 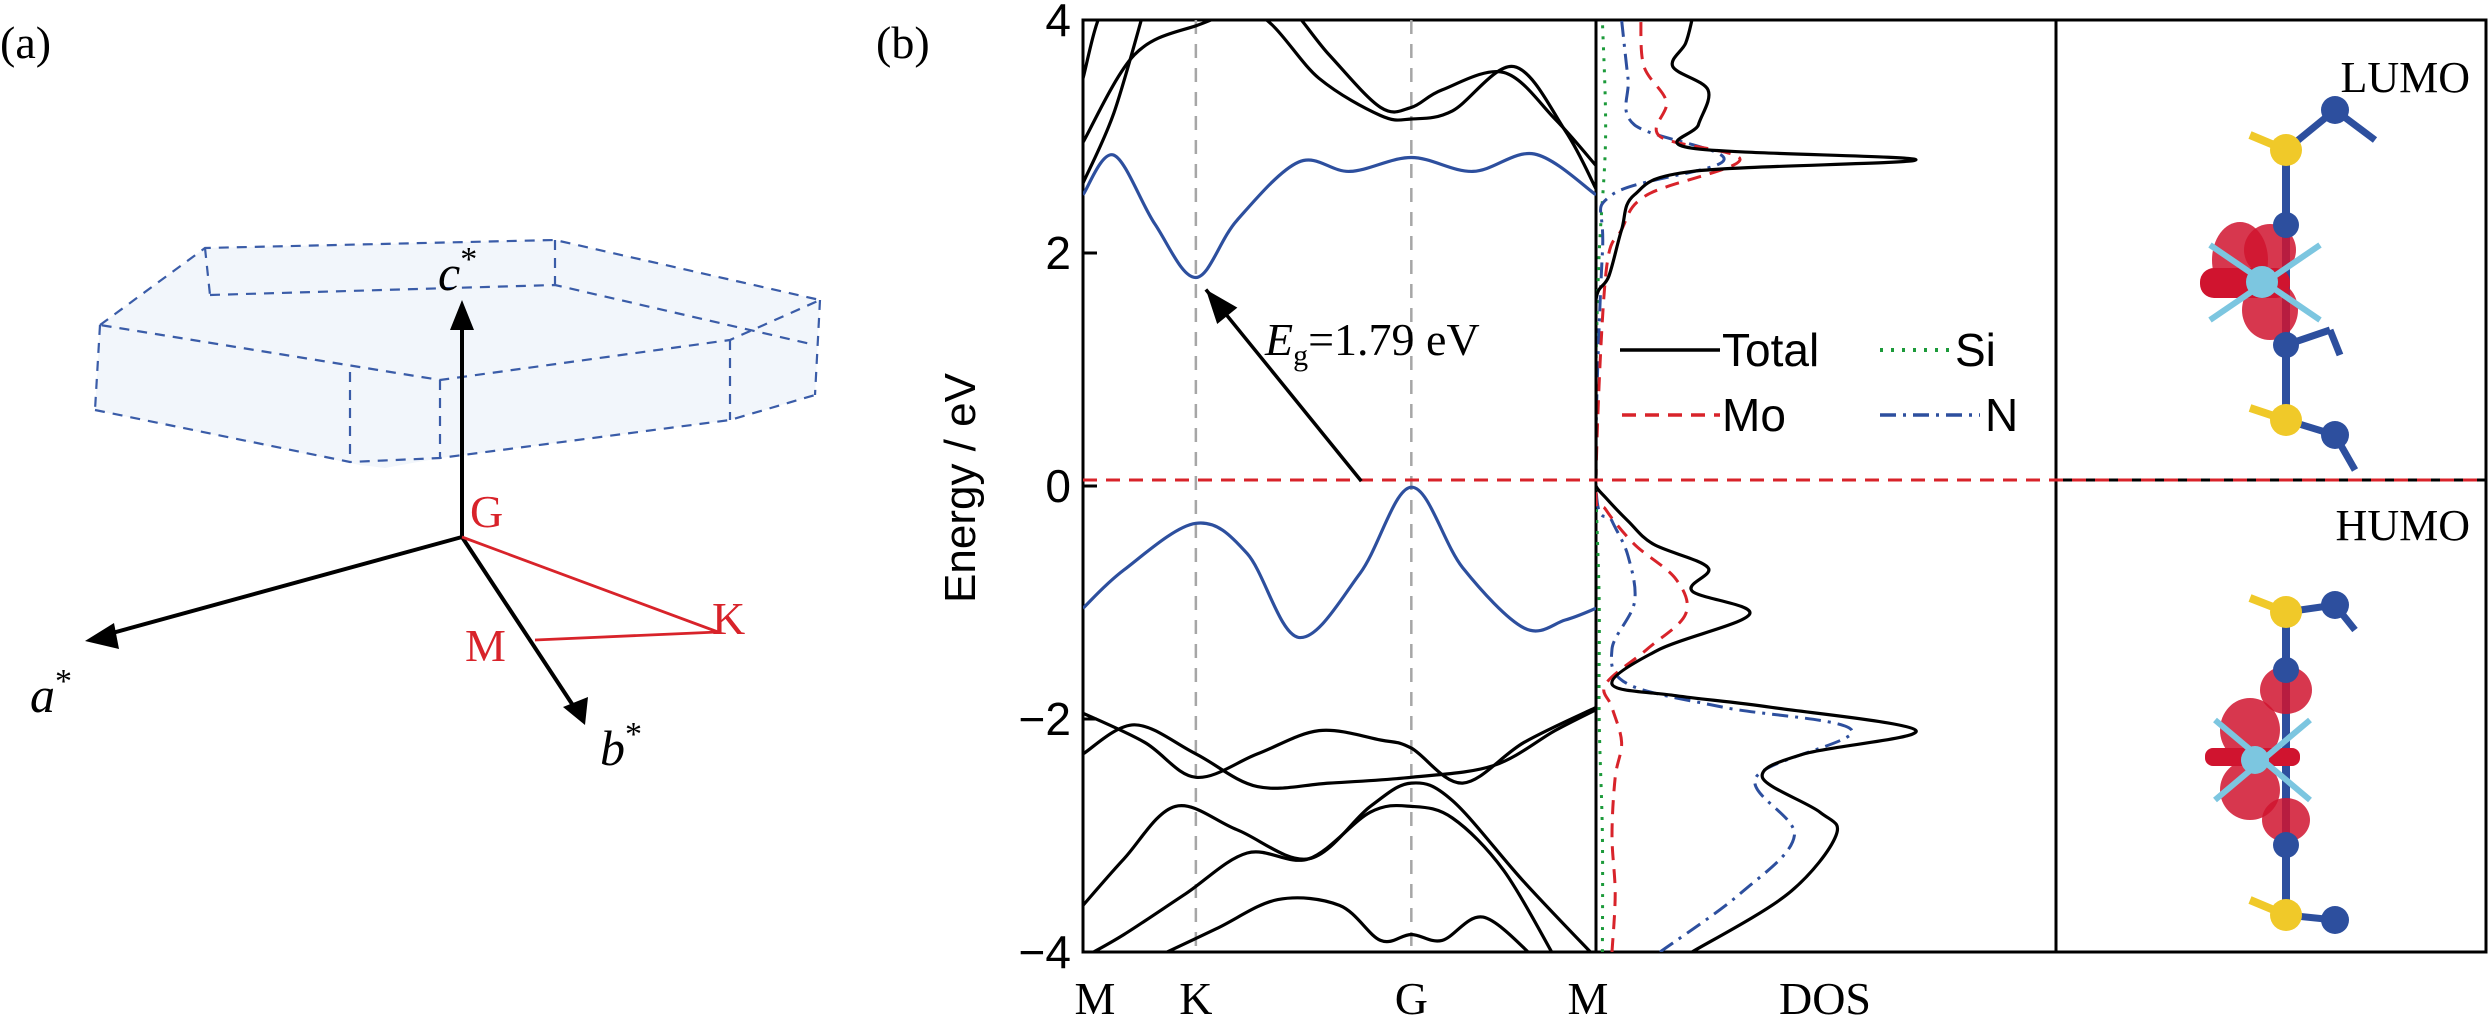 I want to click on homo-orbital-structure, so click(x=2281, y=762).